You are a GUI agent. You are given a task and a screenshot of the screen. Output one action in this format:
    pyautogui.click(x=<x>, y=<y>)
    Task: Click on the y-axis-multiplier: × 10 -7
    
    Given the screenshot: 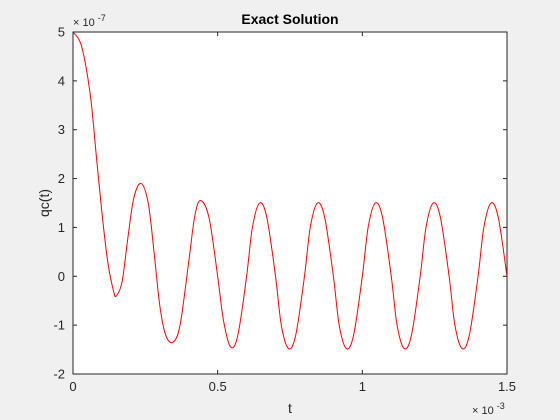 What is the action you would take?
    pyautogui.click(x=89, y=21)
    